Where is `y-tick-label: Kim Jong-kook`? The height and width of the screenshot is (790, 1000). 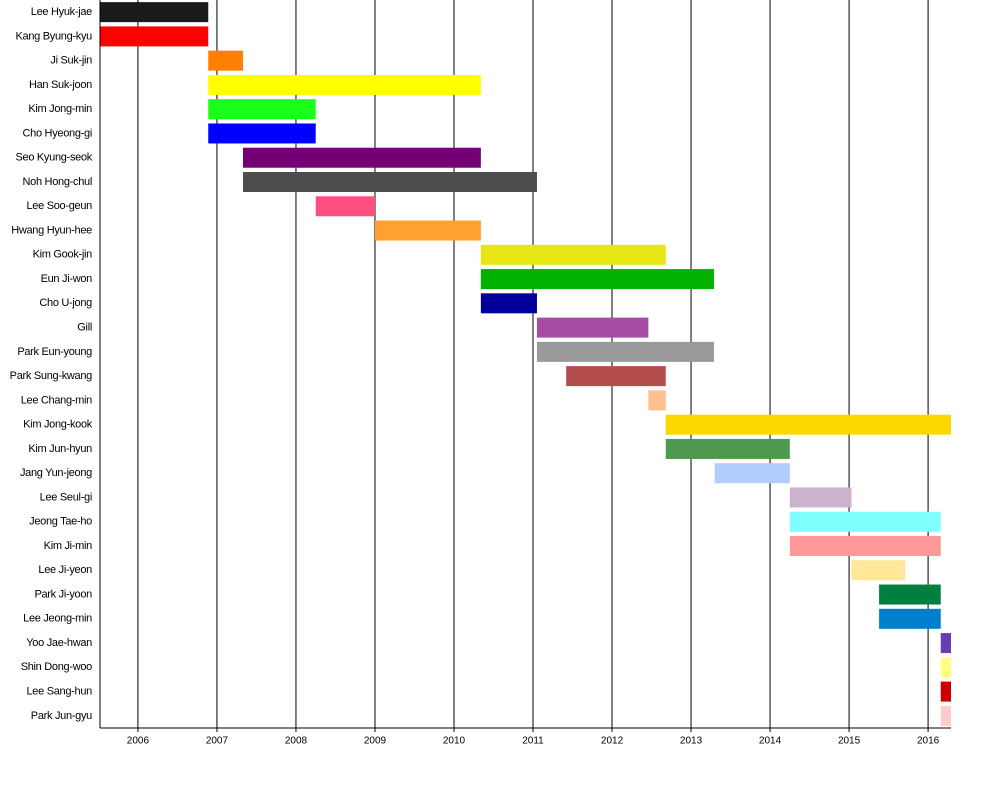 y-tick-label: Kim Jong-kook is located at coordinates (58, 425).